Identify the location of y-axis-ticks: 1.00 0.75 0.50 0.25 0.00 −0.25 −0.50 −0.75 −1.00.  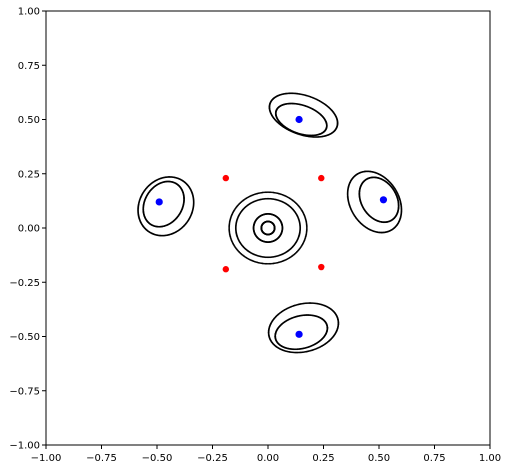
(27, 229).